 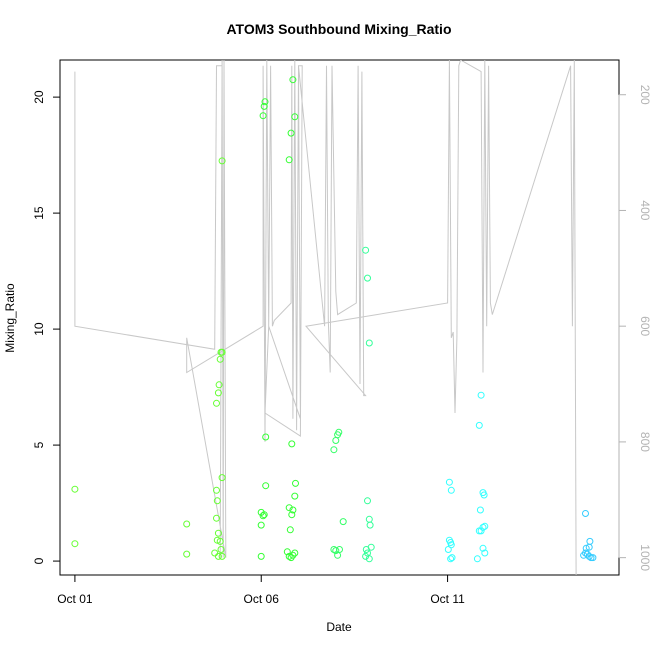 I want to click on y2-tick-label: 1000, so click(x=644, y=557).